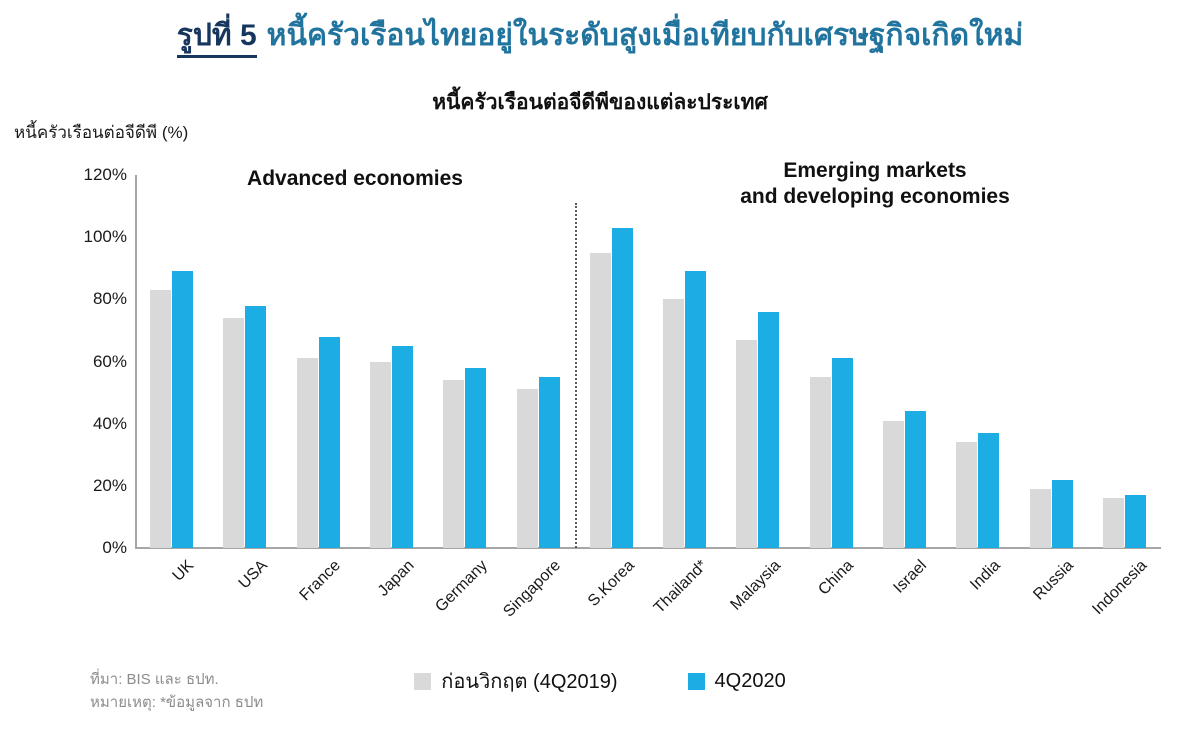 This screenshot has height=733, width=1200. What do you see at coordinates (910, 577) in the screenshot?
I see `x-label-israel: Israel` at bounding box center [910, 577].